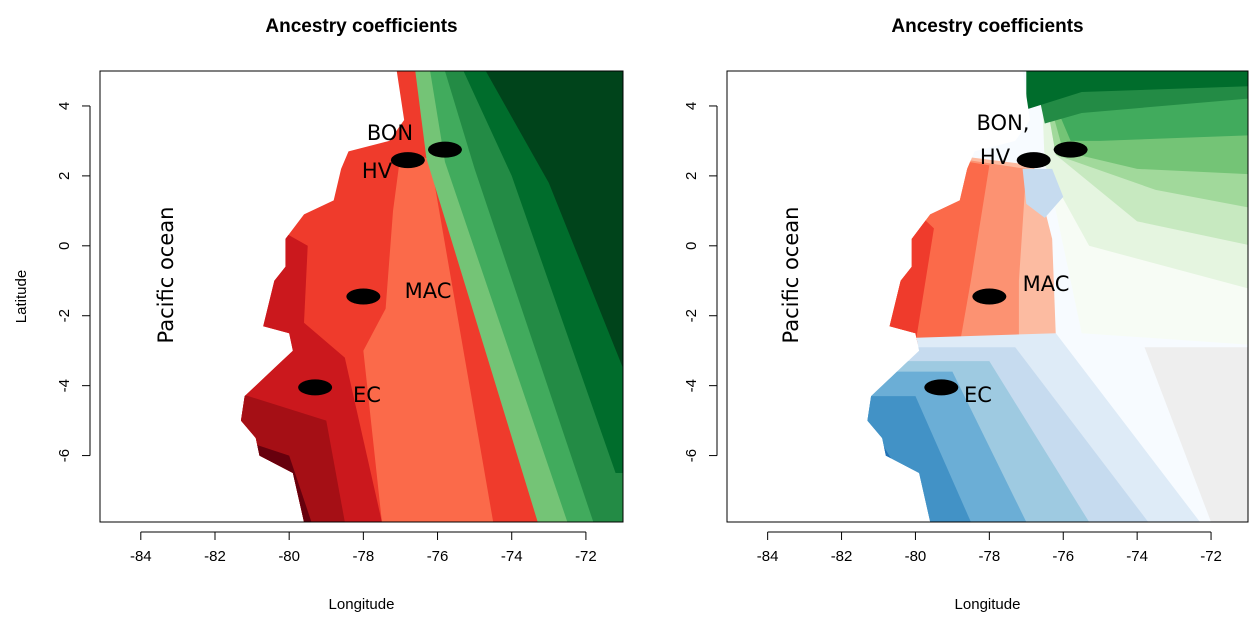 The height and width of the screenshot is (621, 1257). Describe the element at coordinates (1003, 123) in the screenshot. I see `annotation: BON,` at that location.